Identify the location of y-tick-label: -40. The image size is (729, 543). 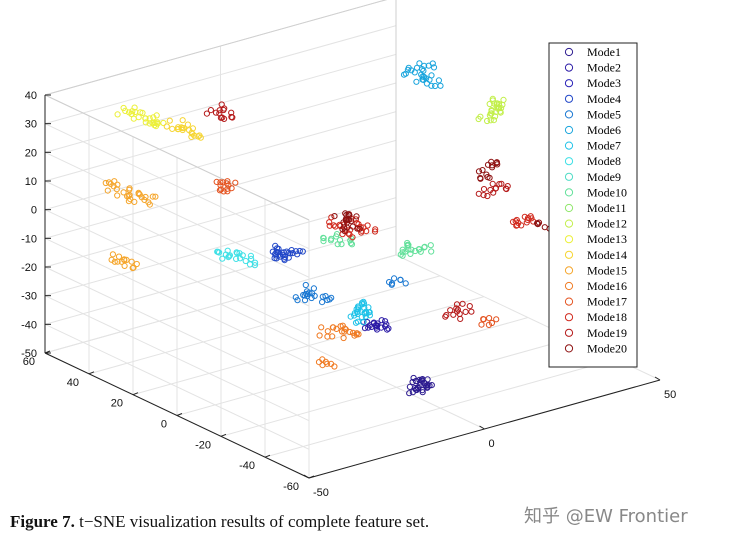
(247, 466).